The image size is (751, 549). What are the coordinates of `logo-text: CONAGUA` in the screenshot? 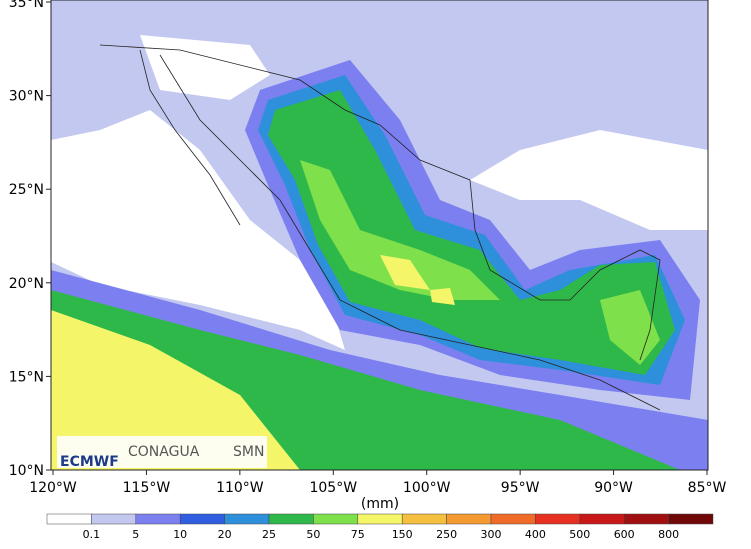 It's located at (164, 452).